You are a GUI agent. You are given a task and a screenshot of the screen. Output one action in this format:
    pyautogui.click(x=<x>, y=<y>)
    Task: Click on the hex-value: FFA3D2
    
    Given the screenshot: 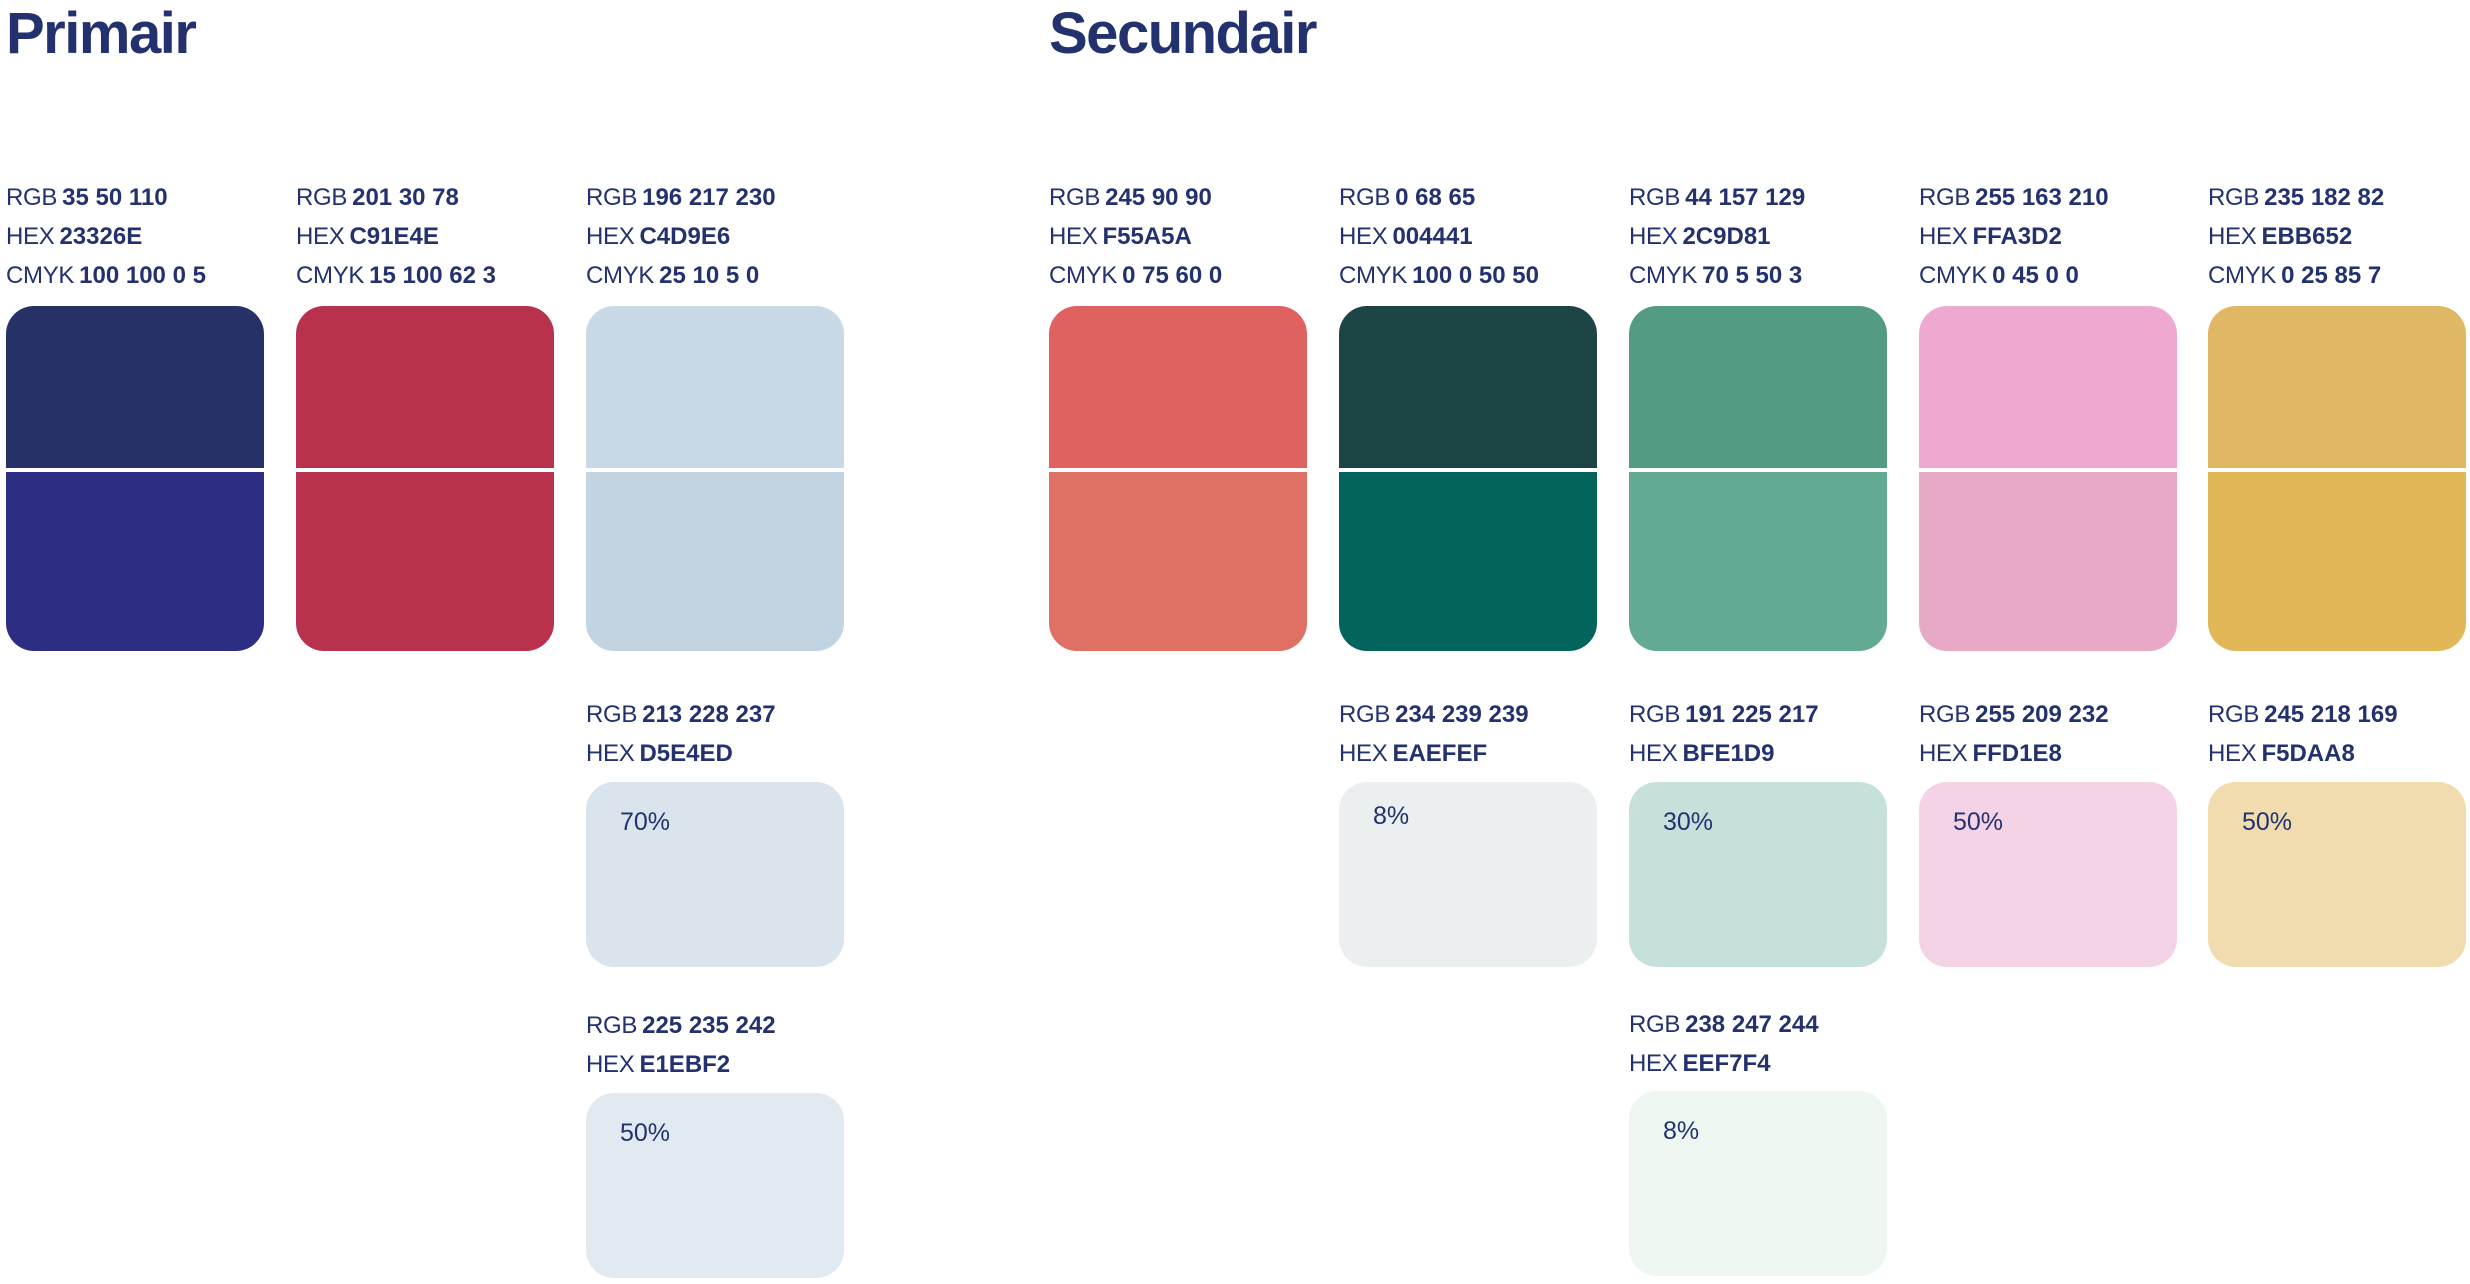 What is the action you would take?
    pyautogui.click(x=2017, y=236)
    